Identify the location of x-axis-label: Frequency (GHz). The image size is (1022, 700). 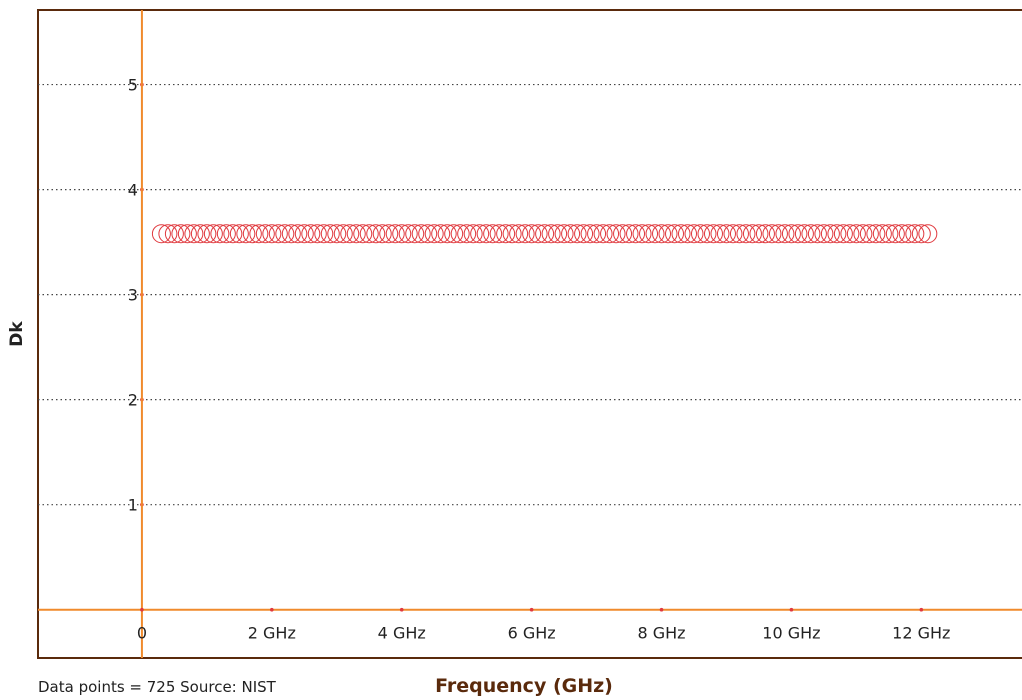
(524, 686).